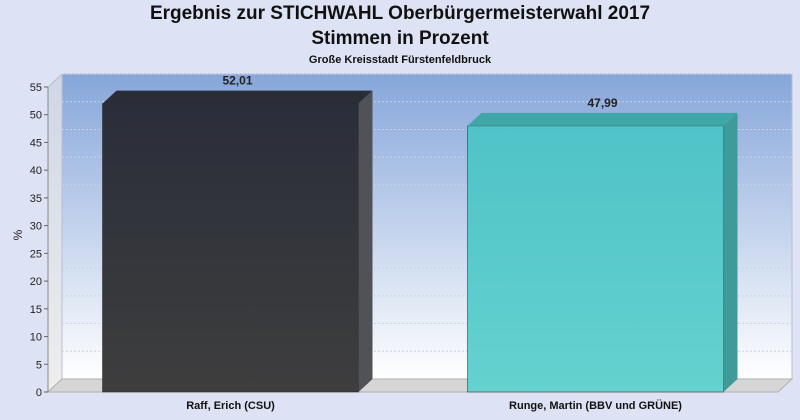 The width and height of the screenshot is (800, 420). What do you see at coordinates (55, 233) in the screenshot?
I see `plot-left-wall` at bounding box center [55, 233].